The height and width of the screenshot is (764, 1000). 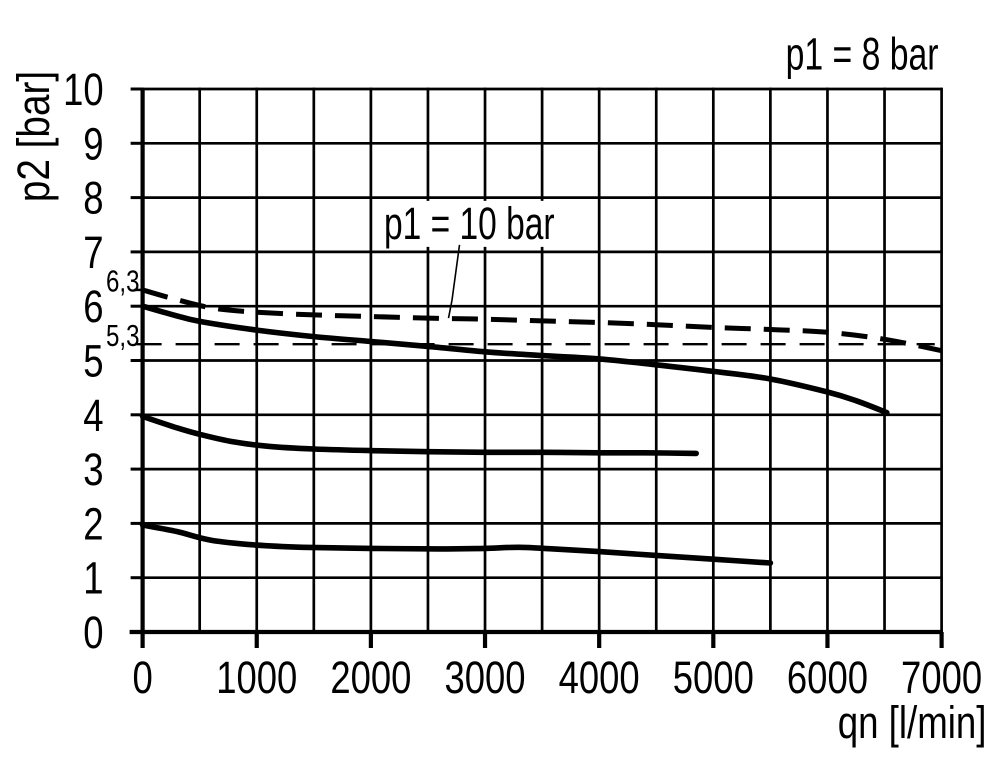 What do you see at coordinates (469, 223) in the screenshot?
I see `annotation-p1-10bar: p1 = 10 bar` at bounding box center [469, 223].